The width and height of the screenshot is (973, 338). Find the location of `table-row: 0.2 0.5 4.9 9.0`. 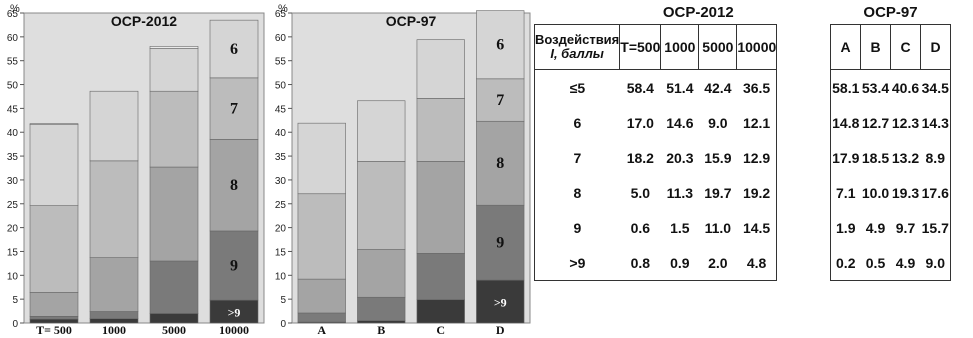

table-row: 0.2 0.5 4.9 9.0 is located at coordinates (891, 263).